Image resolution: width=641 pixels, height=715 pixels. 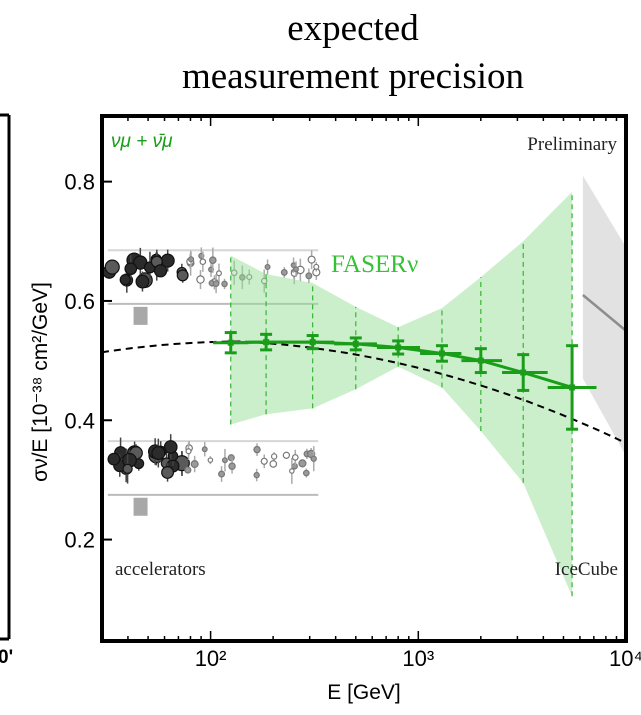 I want to click on expectation-curve-layer, so click(x=364, y=392).